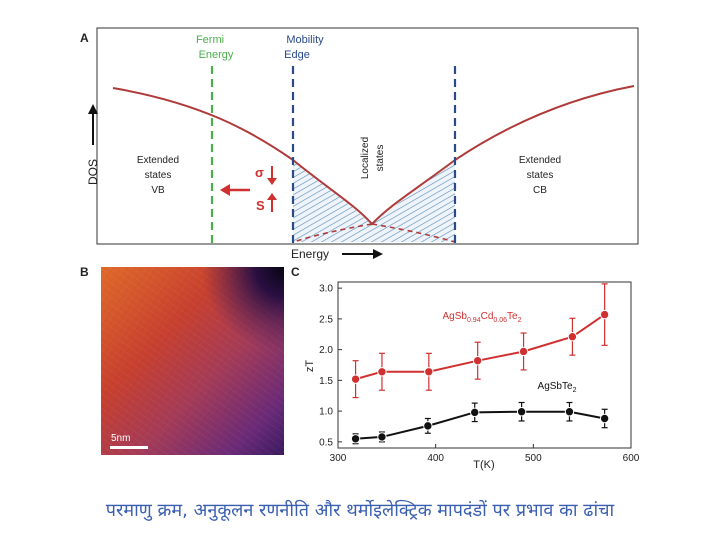 The image size is (720, 542). I want to click on dos-axis-arrow, so click(93, 124).